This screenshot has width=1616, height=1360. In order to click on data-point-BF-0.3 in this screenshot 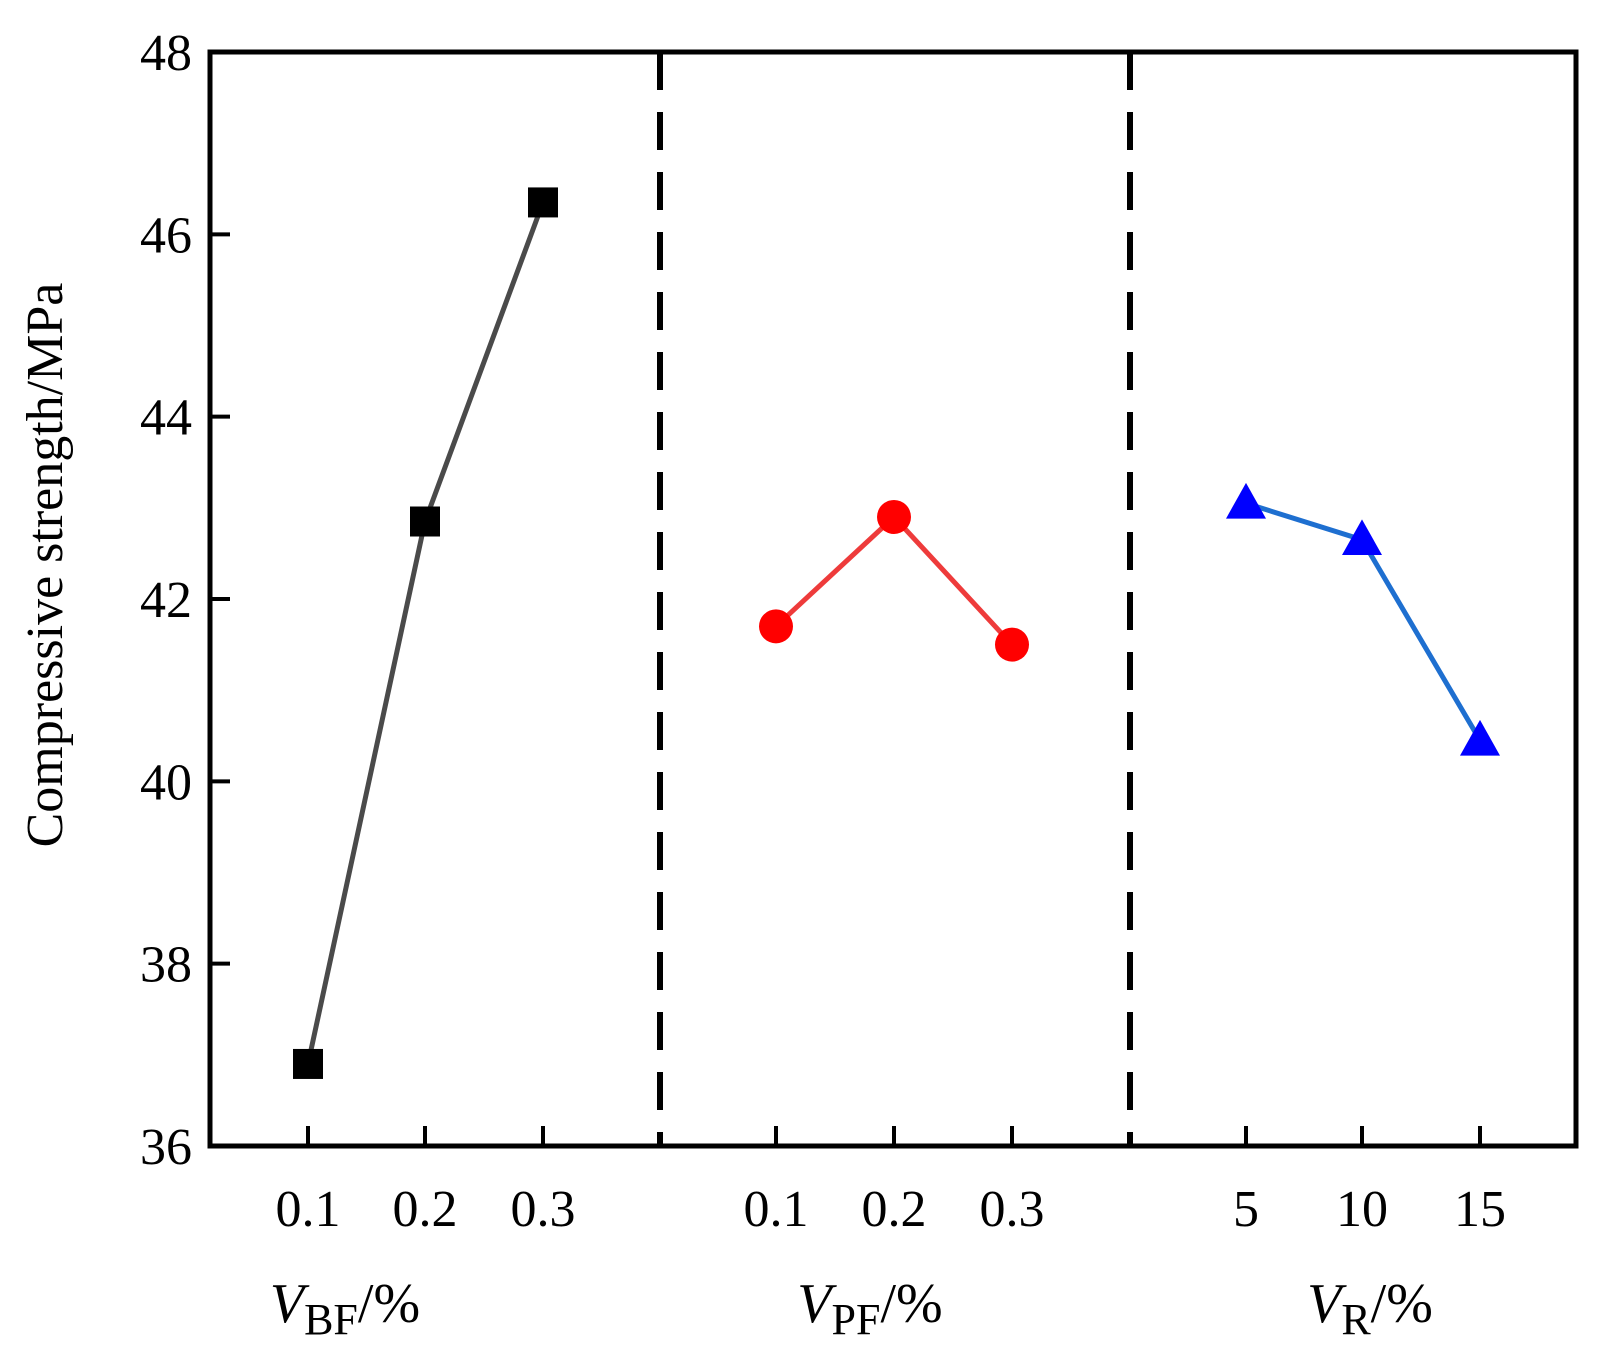, I will do `click(543, 202)`.